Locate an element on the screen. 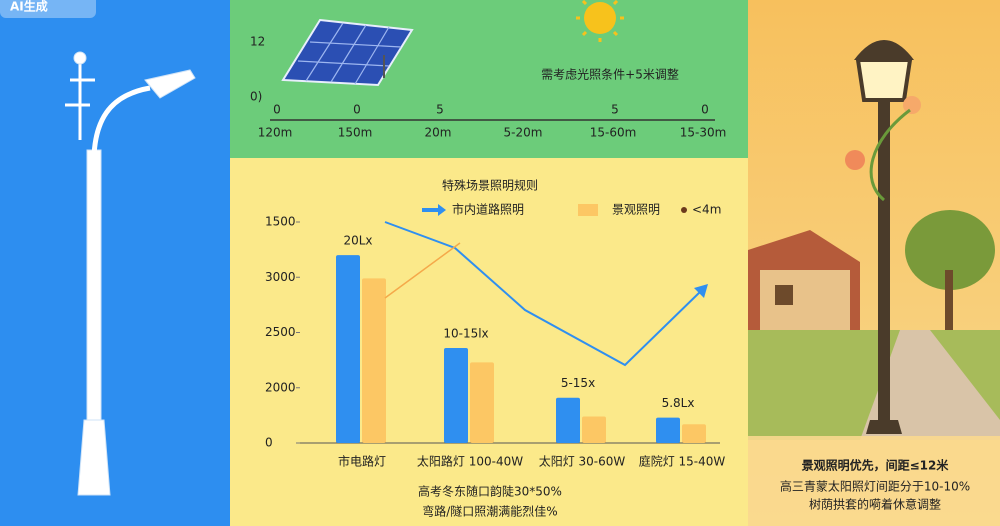 The width and height of the screenshot is (1000, 526). legend-swatch is located at coordinates (588, 210).